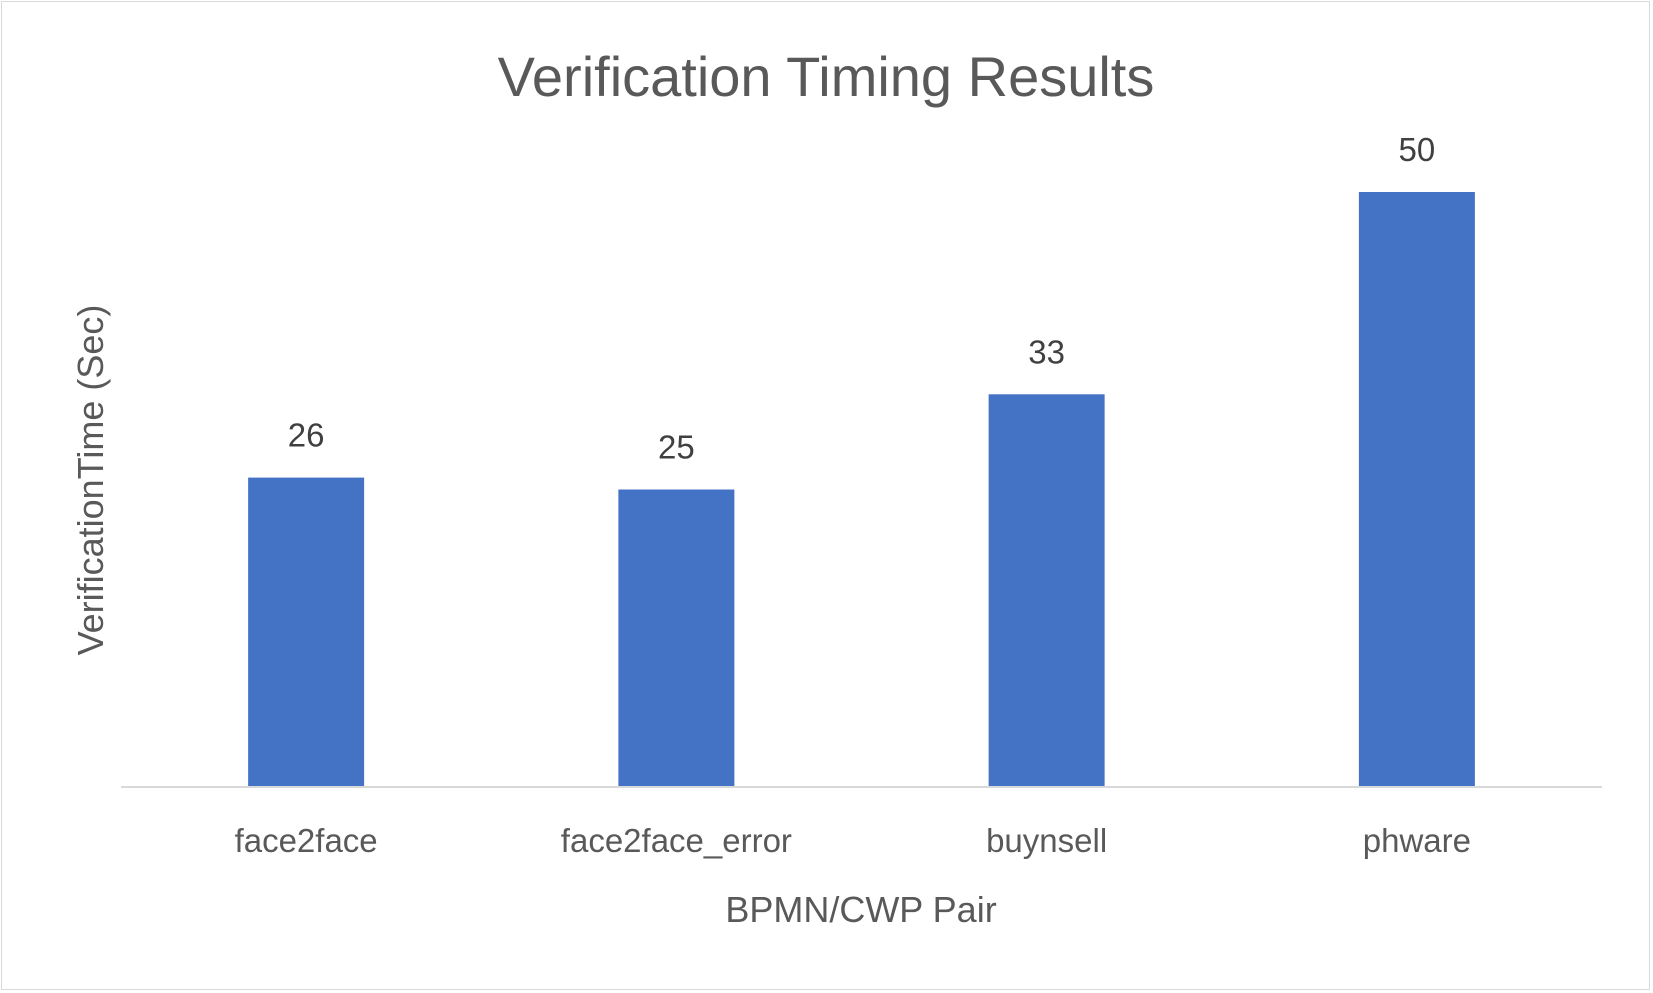 The height and width of the screenshot is (993, 1653). What do you see at coordinates (1417, 840) in the screenshot?
I see `x-tick-label-phware: phware` at bounding box center [1417, 840].